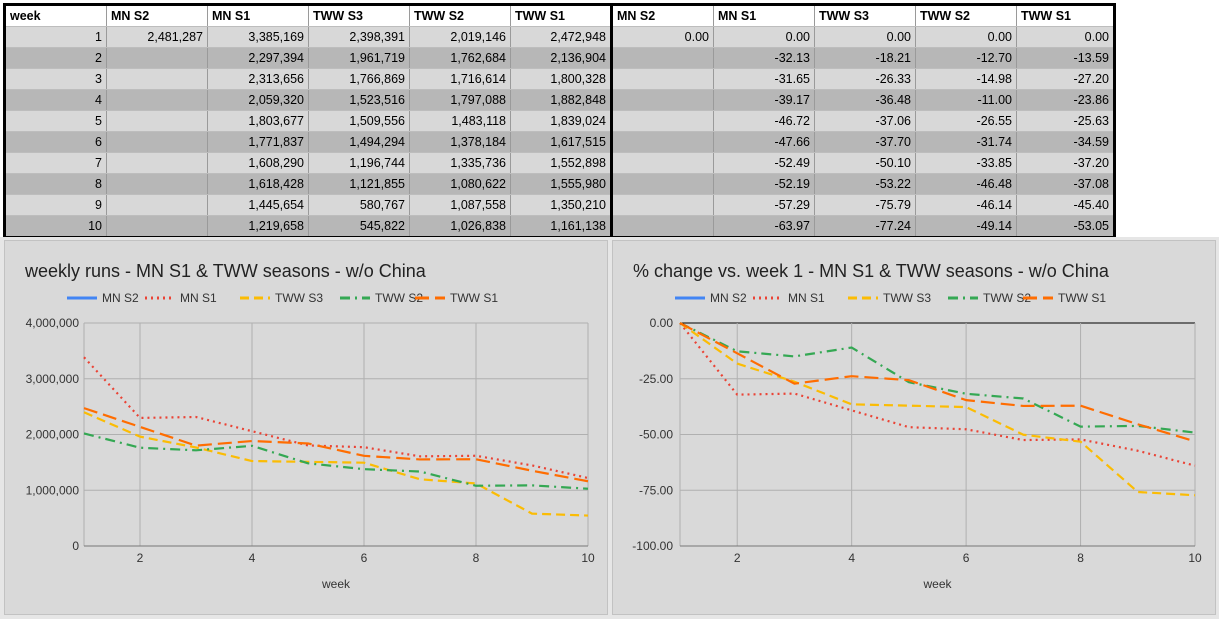 Image resolution: width=1219 pixels, height=619 pixels. Describe the element at coordinates (359, 58) in the screenshot. I see `table-cell: 1,961,719` at that location.